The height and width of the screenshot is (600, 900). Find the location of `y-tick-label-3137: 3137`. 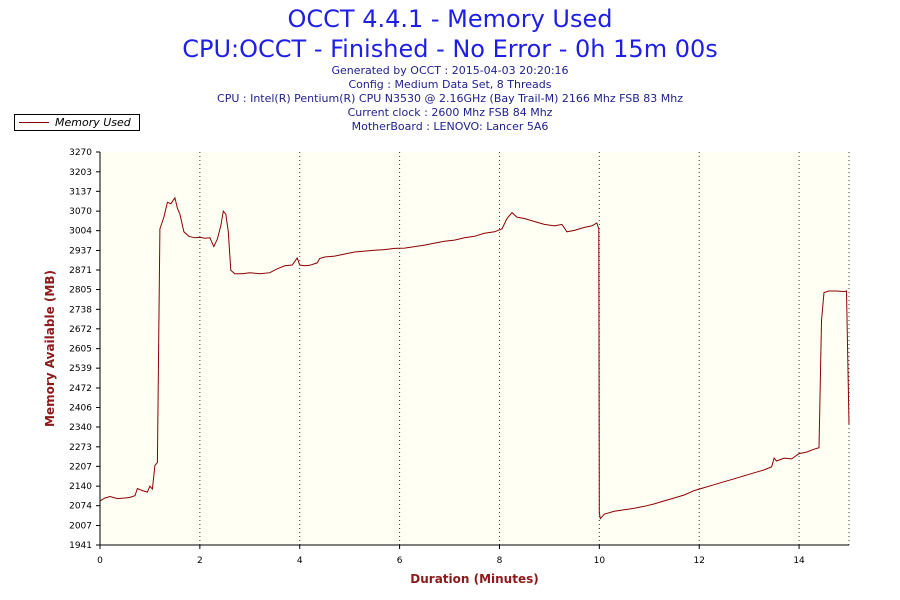

y-tick-label-3137: 3137 is located at coordinates (80, 192).